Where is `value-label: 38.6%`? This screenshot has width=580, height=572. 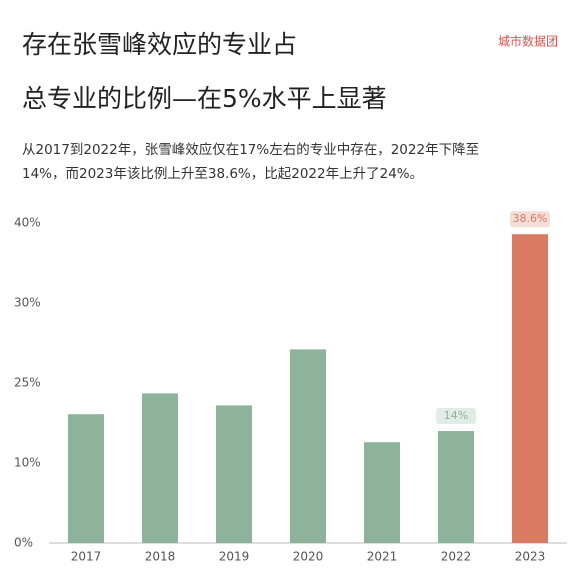 value-label: 38.6% is located at coordinates (530, 218).